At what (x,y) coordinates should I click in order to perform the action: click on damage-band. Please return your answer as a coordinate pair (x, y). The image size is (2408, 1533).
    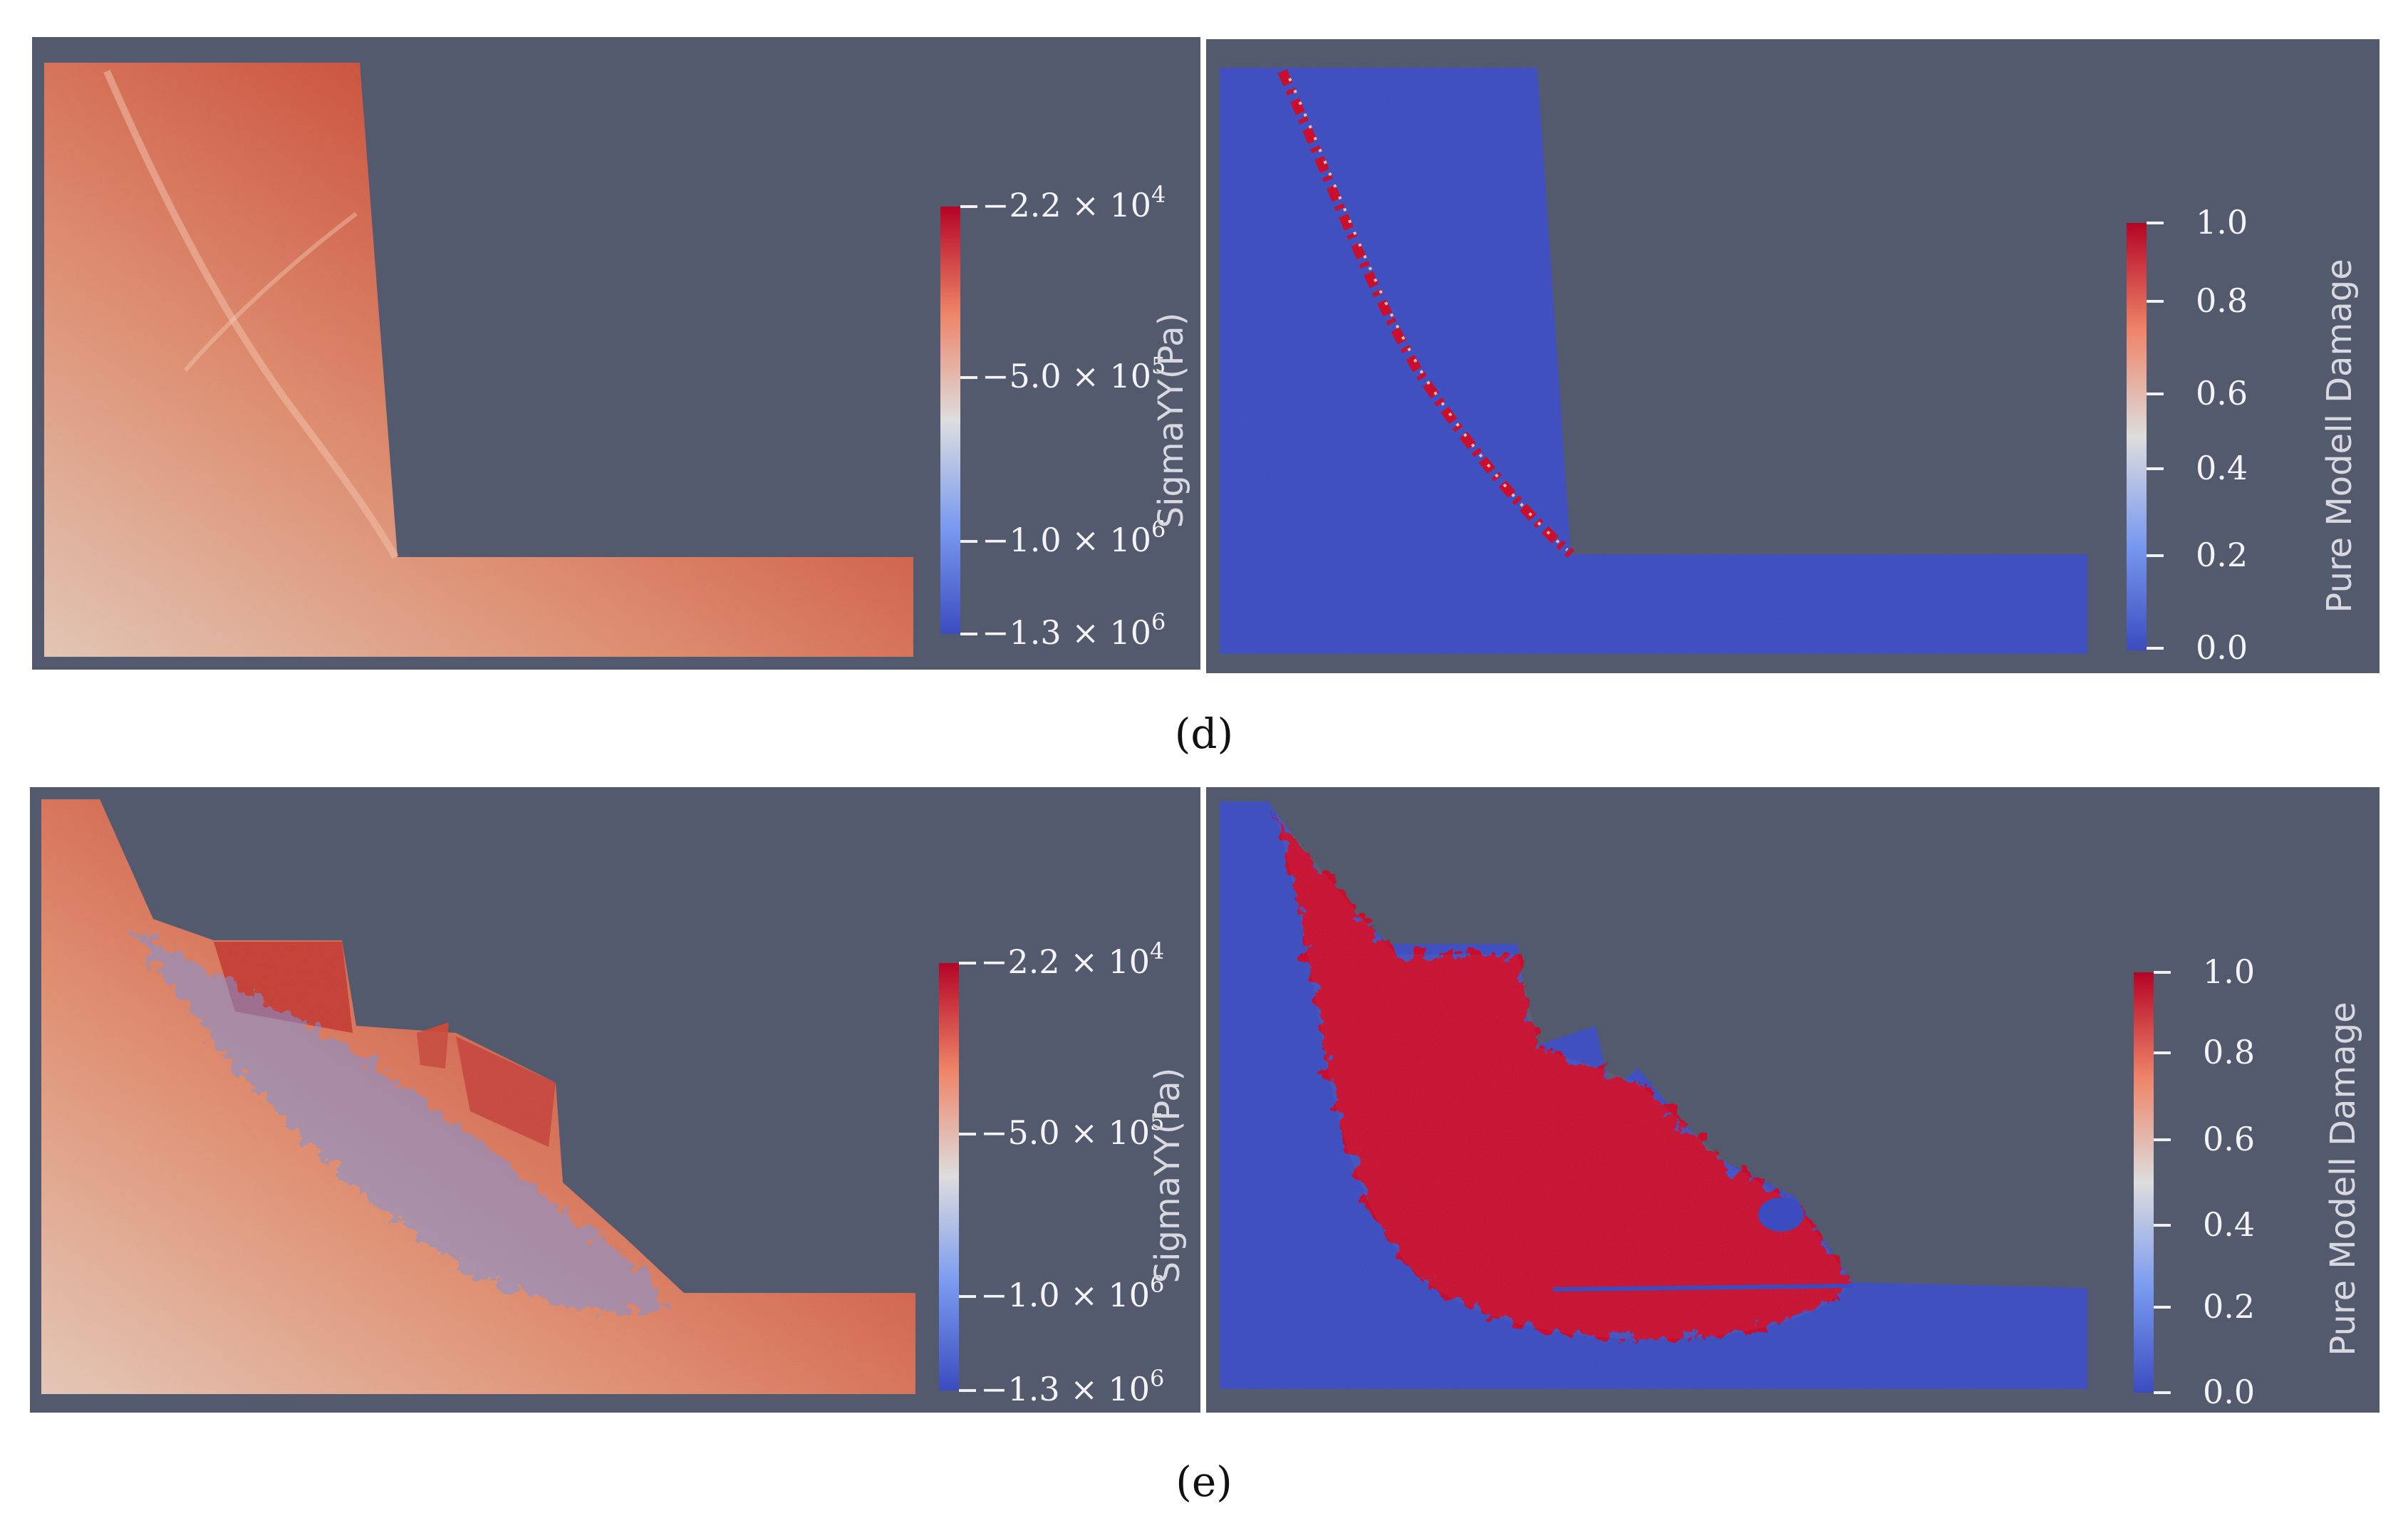
    Looking at the image, I should click on (1425, 313).